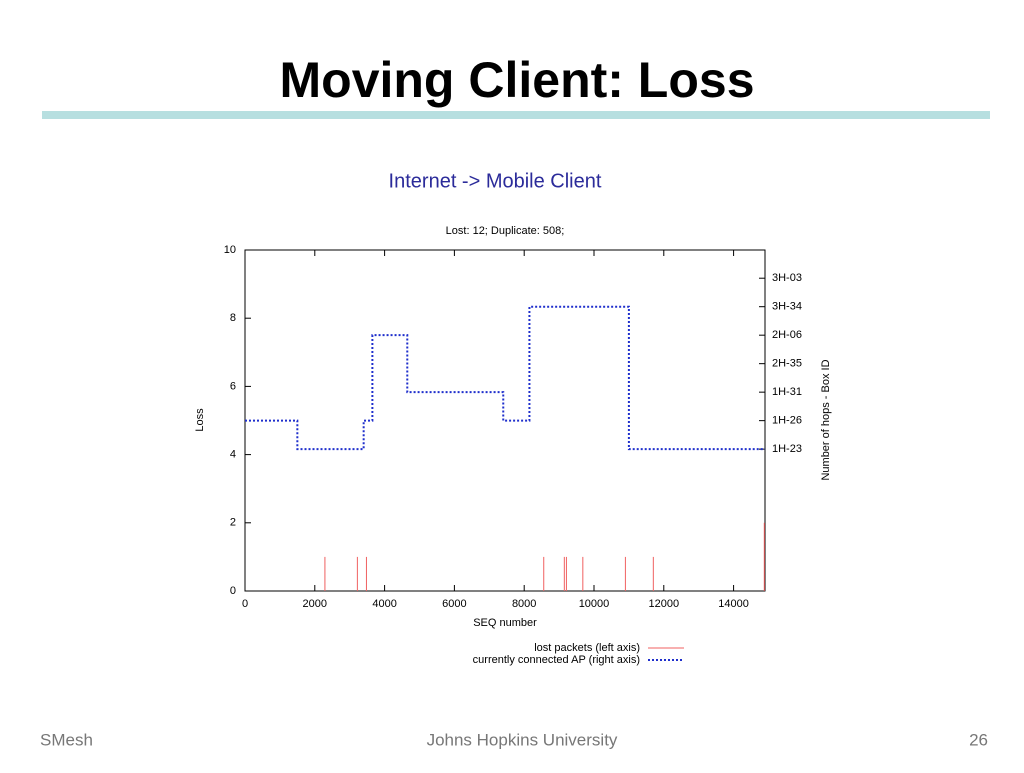 Image resolution: width=1024 pixels, height=773 pixels. Describe the element at coordinates (315, 604) in the screenshot. I see `x-tick-label: 2000` at that location.